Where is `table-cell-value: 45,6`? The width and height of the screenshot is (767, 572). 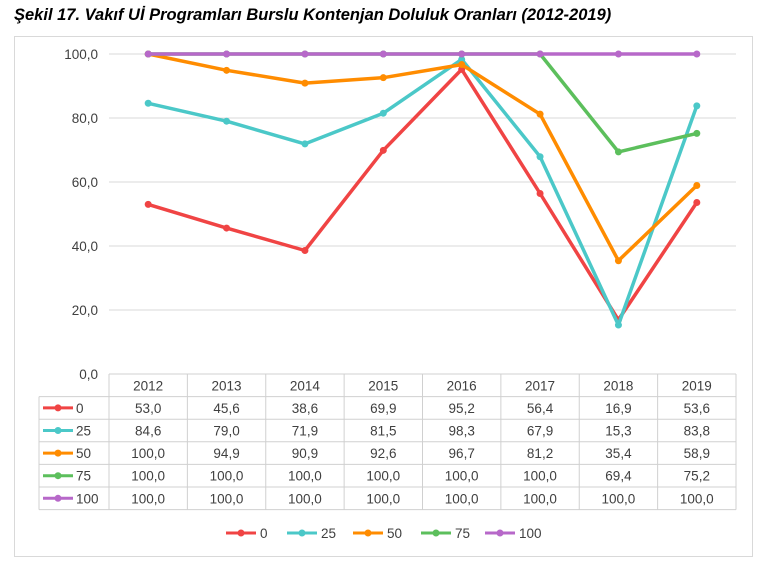
table-cell-value: 45,6 is located at coordinates (226, 408).